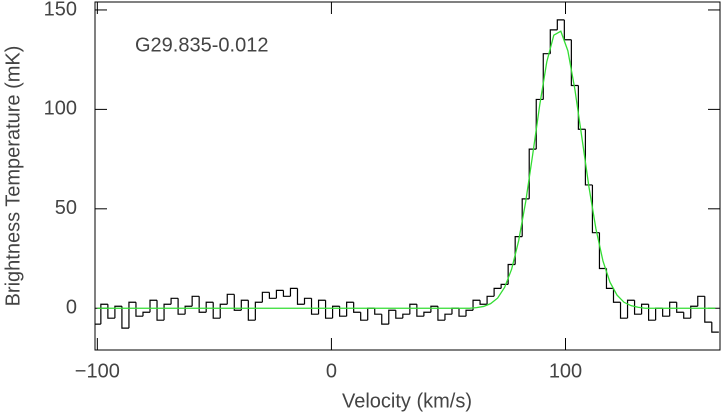 This screenshot has width=722, height=415. I want to click on x-axis-label: Velocity (km/s), so click(407, 401).